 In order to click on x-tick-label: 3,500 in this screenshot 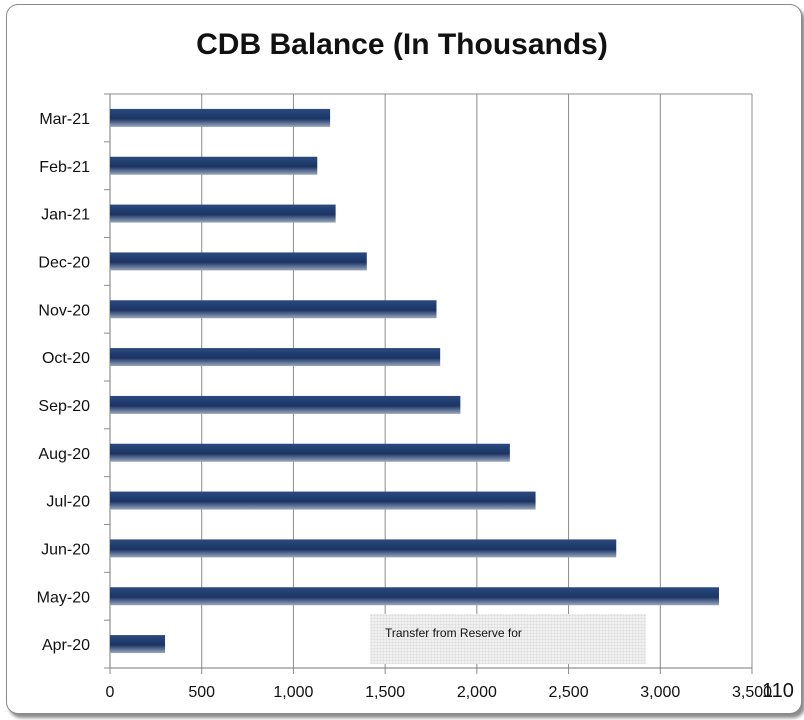, I will do `click(752, 692)`.